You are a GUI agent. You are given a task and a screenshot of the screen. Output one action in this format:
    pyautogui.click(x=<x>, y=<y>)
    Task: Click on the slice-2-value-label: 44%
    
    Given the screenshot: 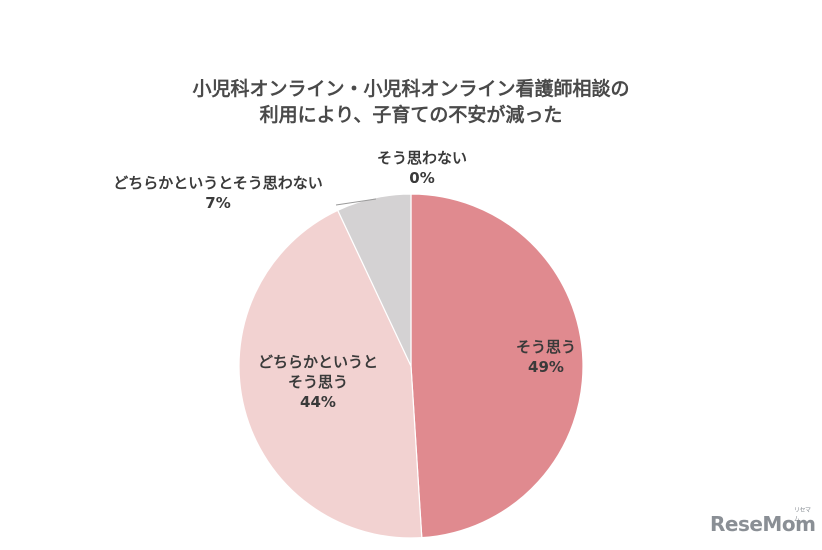 What is the action you would take?
    pyautogui.click(x=318, y=402)
    